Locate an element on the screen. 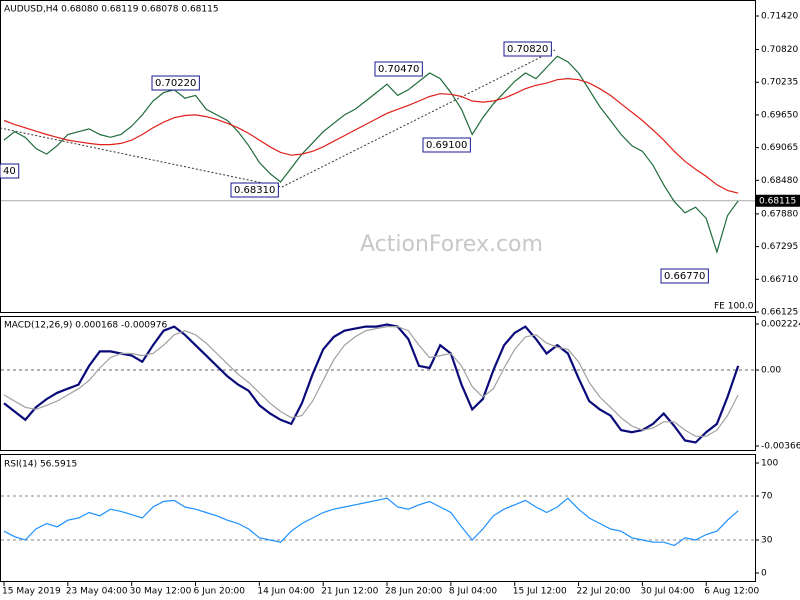 The image size is (800, 600). x-tick-label: 21 Jun 12:00 is located at coordinates (349, 592).